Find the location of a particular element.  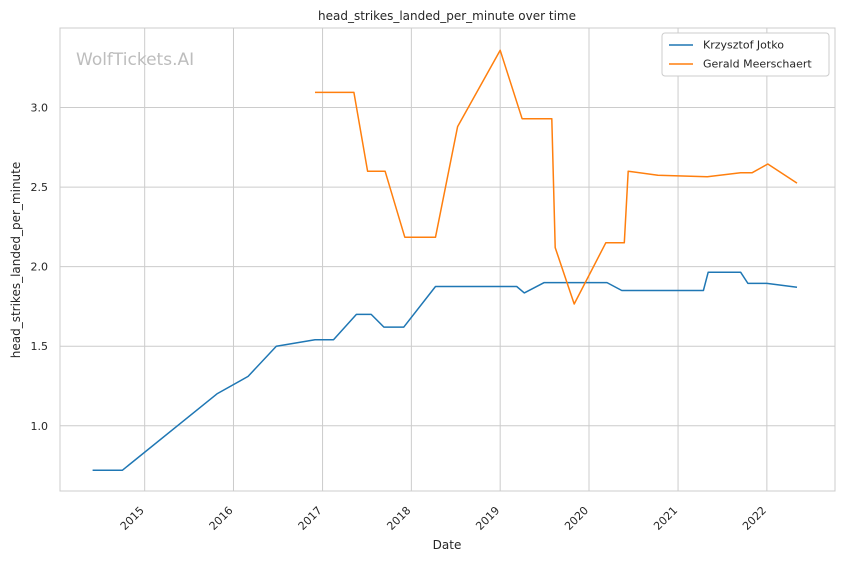

y-tick-label: 2.5 is located at coordinates (40, 187).